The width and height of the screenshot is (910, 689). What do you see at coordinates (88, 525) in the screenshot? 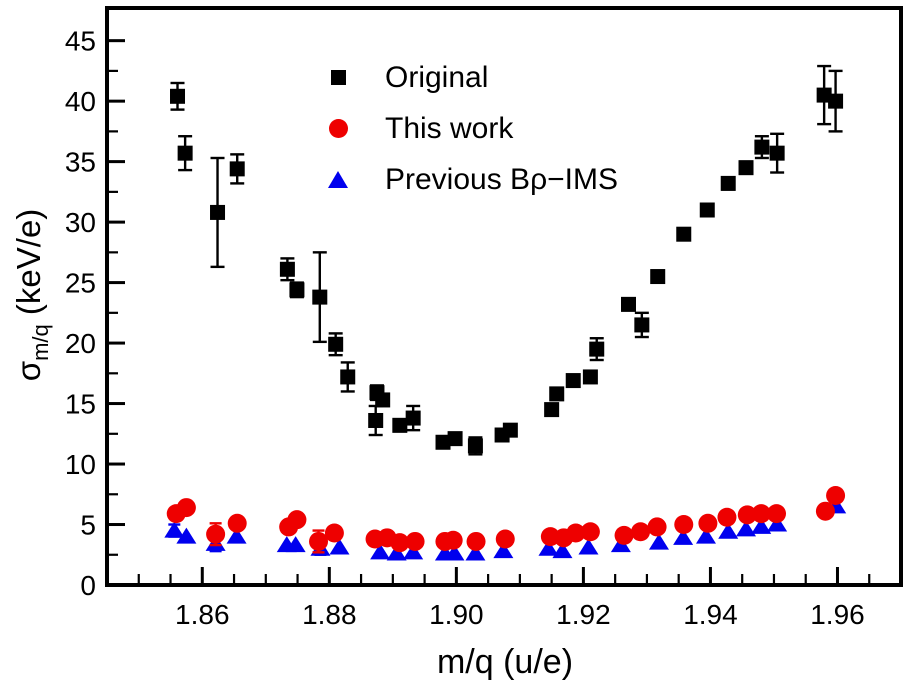
I see `y-tick-label: 5` at bounding box center [88, 525].